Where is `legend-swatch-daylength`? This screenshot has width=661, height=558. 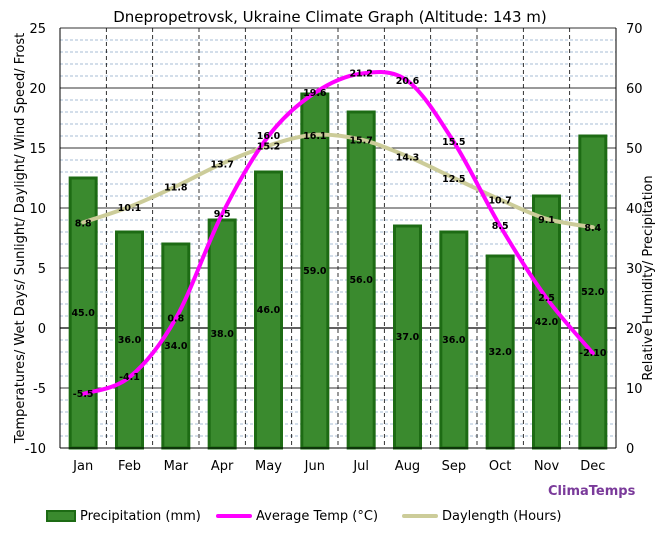 legend-swatch-daylength is located at coordinates (420, 516).